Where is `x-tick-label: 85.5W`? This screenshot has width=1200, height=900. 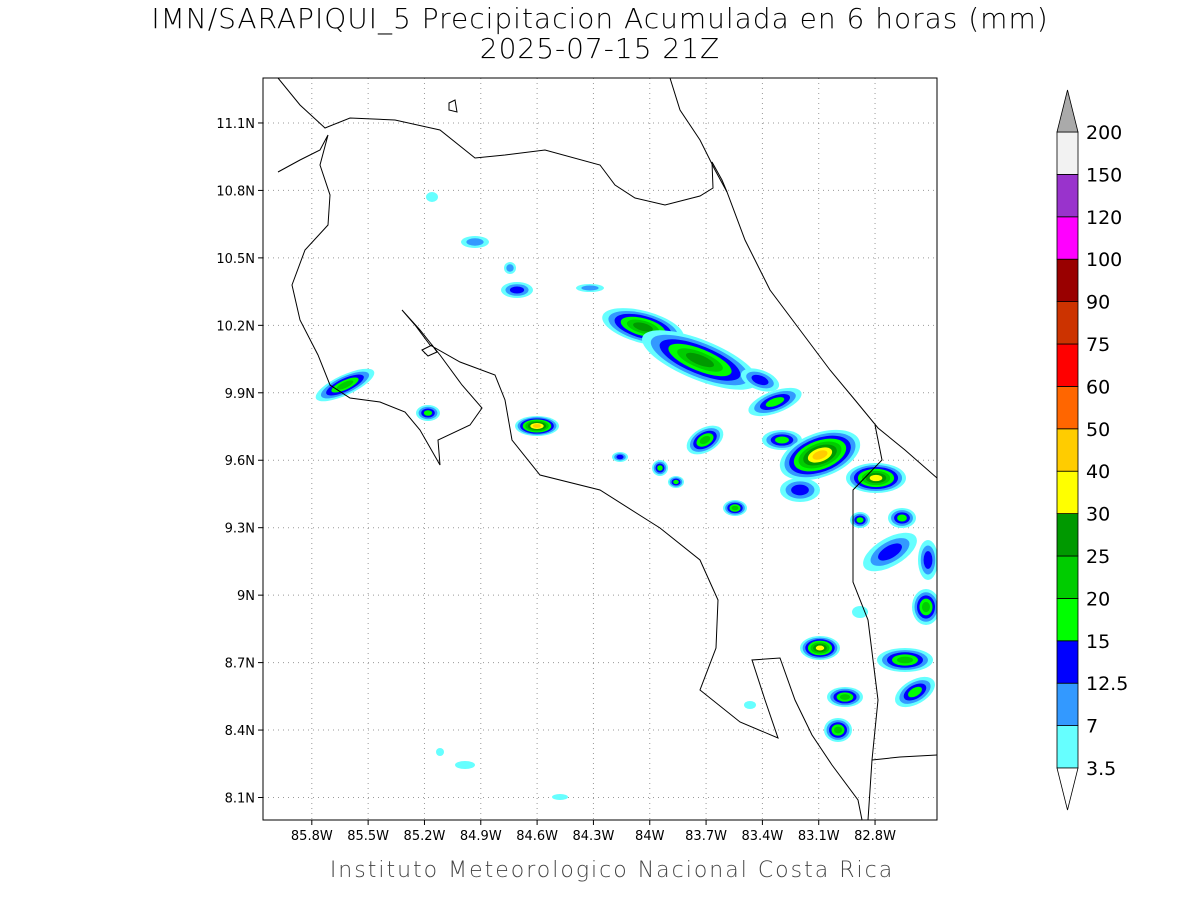 x-tick-label: 85.5W is located at coordinates (368, 836).